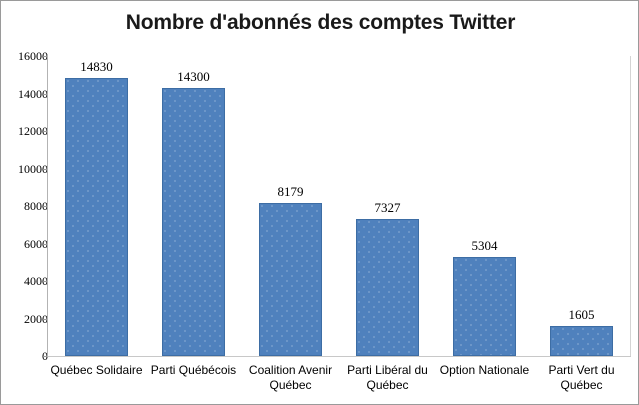 The height and width of the screenshot is (405, 639). What do you see at coordinates (33, 169) in the screenshot?
I see `y-axis-tick-label: 10000` at bounding box center [33, 169].